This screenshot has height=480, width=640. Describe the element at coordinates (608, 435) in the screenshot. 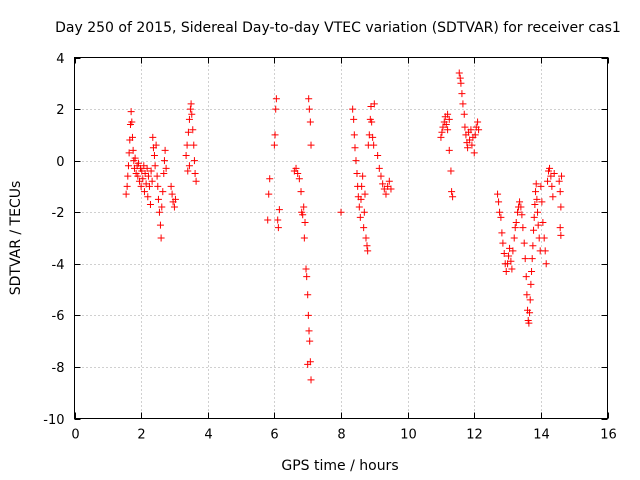

I see `x-tick-label: 16` at that location.